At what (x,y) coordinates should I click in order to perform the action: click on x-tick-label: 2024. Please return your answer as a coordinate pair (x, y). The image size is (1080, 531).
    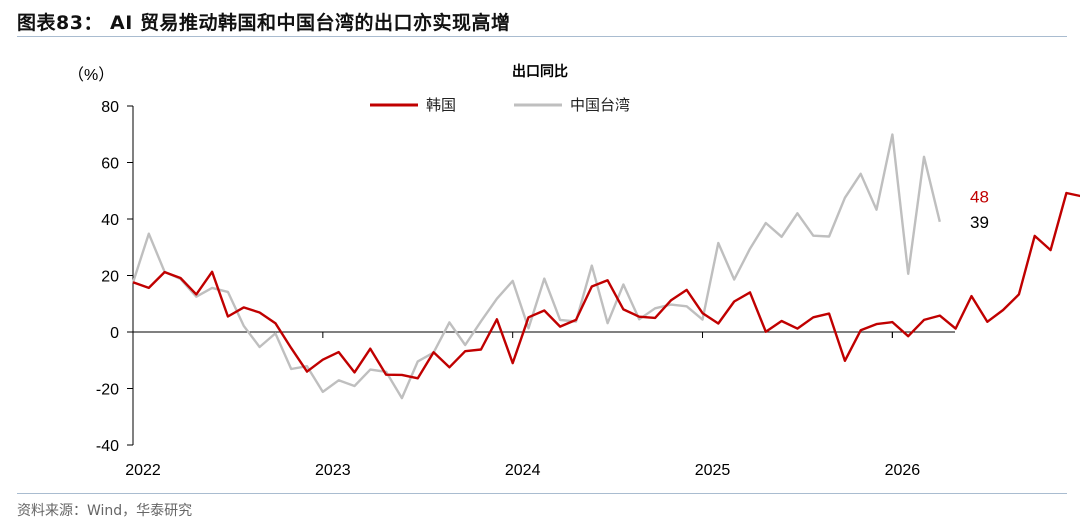
    Looking at the image, I should click on (523, 470).